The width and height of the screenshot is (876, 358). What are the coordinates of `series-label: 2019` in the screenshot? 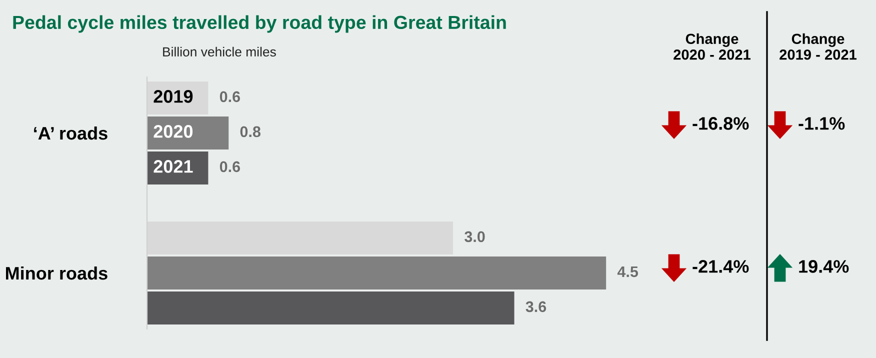 It's located at (173, 96).